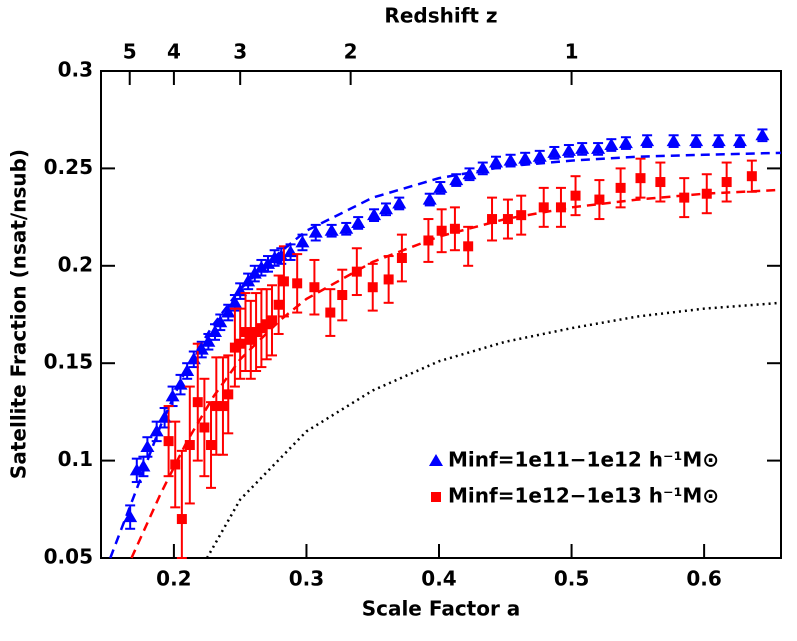 The width and height of the screenshot is (797, 641). Describe the element at coordinates (240, 52) in the screenshot. I see `x2-tick-label: 3` at that location.